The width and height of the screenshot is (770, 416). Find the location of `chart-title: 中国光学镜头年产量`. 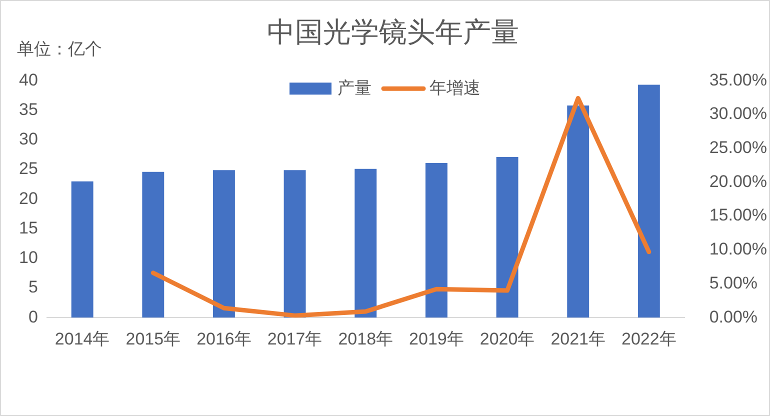

chart-title: 中国光学镜头年产量 is located at coordinates (393, 32).